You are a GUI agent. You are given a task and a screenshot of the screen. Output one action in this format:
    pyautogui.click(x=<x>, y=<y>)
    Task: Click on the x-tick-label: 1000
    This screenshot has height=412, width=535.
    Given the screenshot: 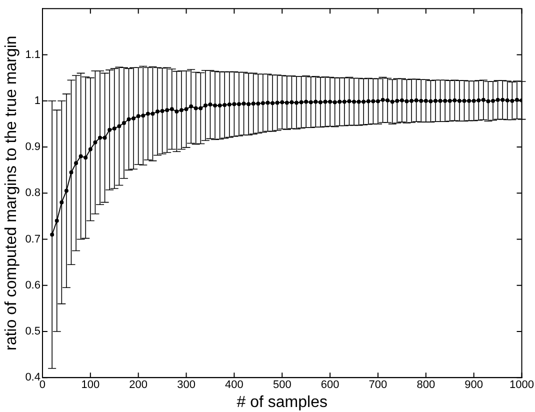 What is the action you would take?
    pyautogui.click(x=522, y=385)
    